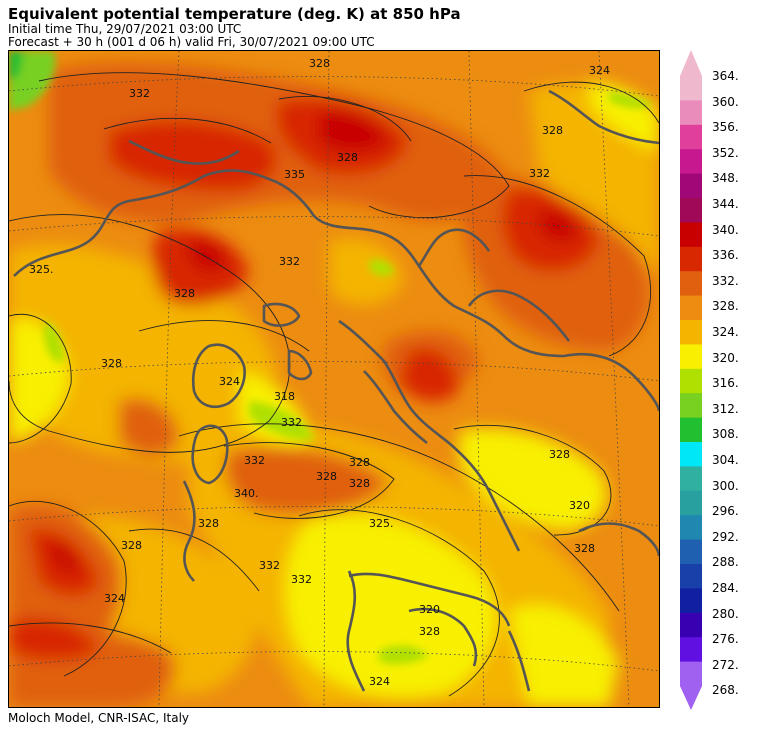 The image size is (760, 731). Describe the element at coordinates (725, 332) in the screenshot. I see `colorbar-label: 324.` at that location.